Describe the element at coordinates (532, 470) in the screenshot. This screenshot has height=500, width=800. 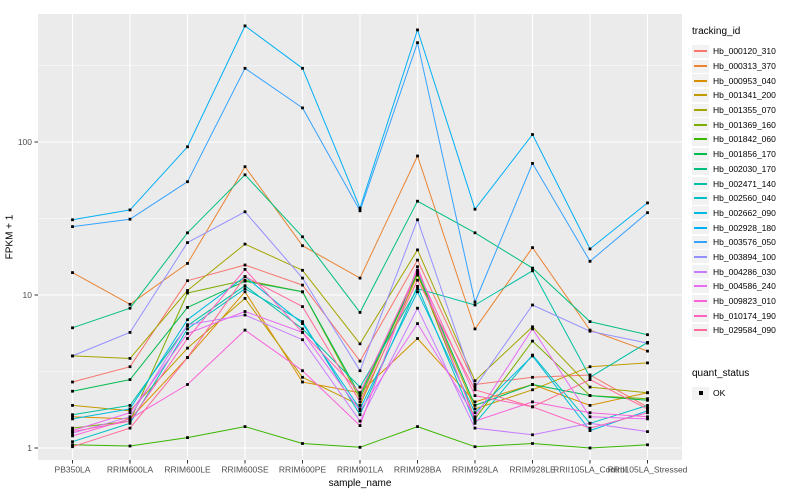
I see `x-tick-label: RRIM928LE` at that location.